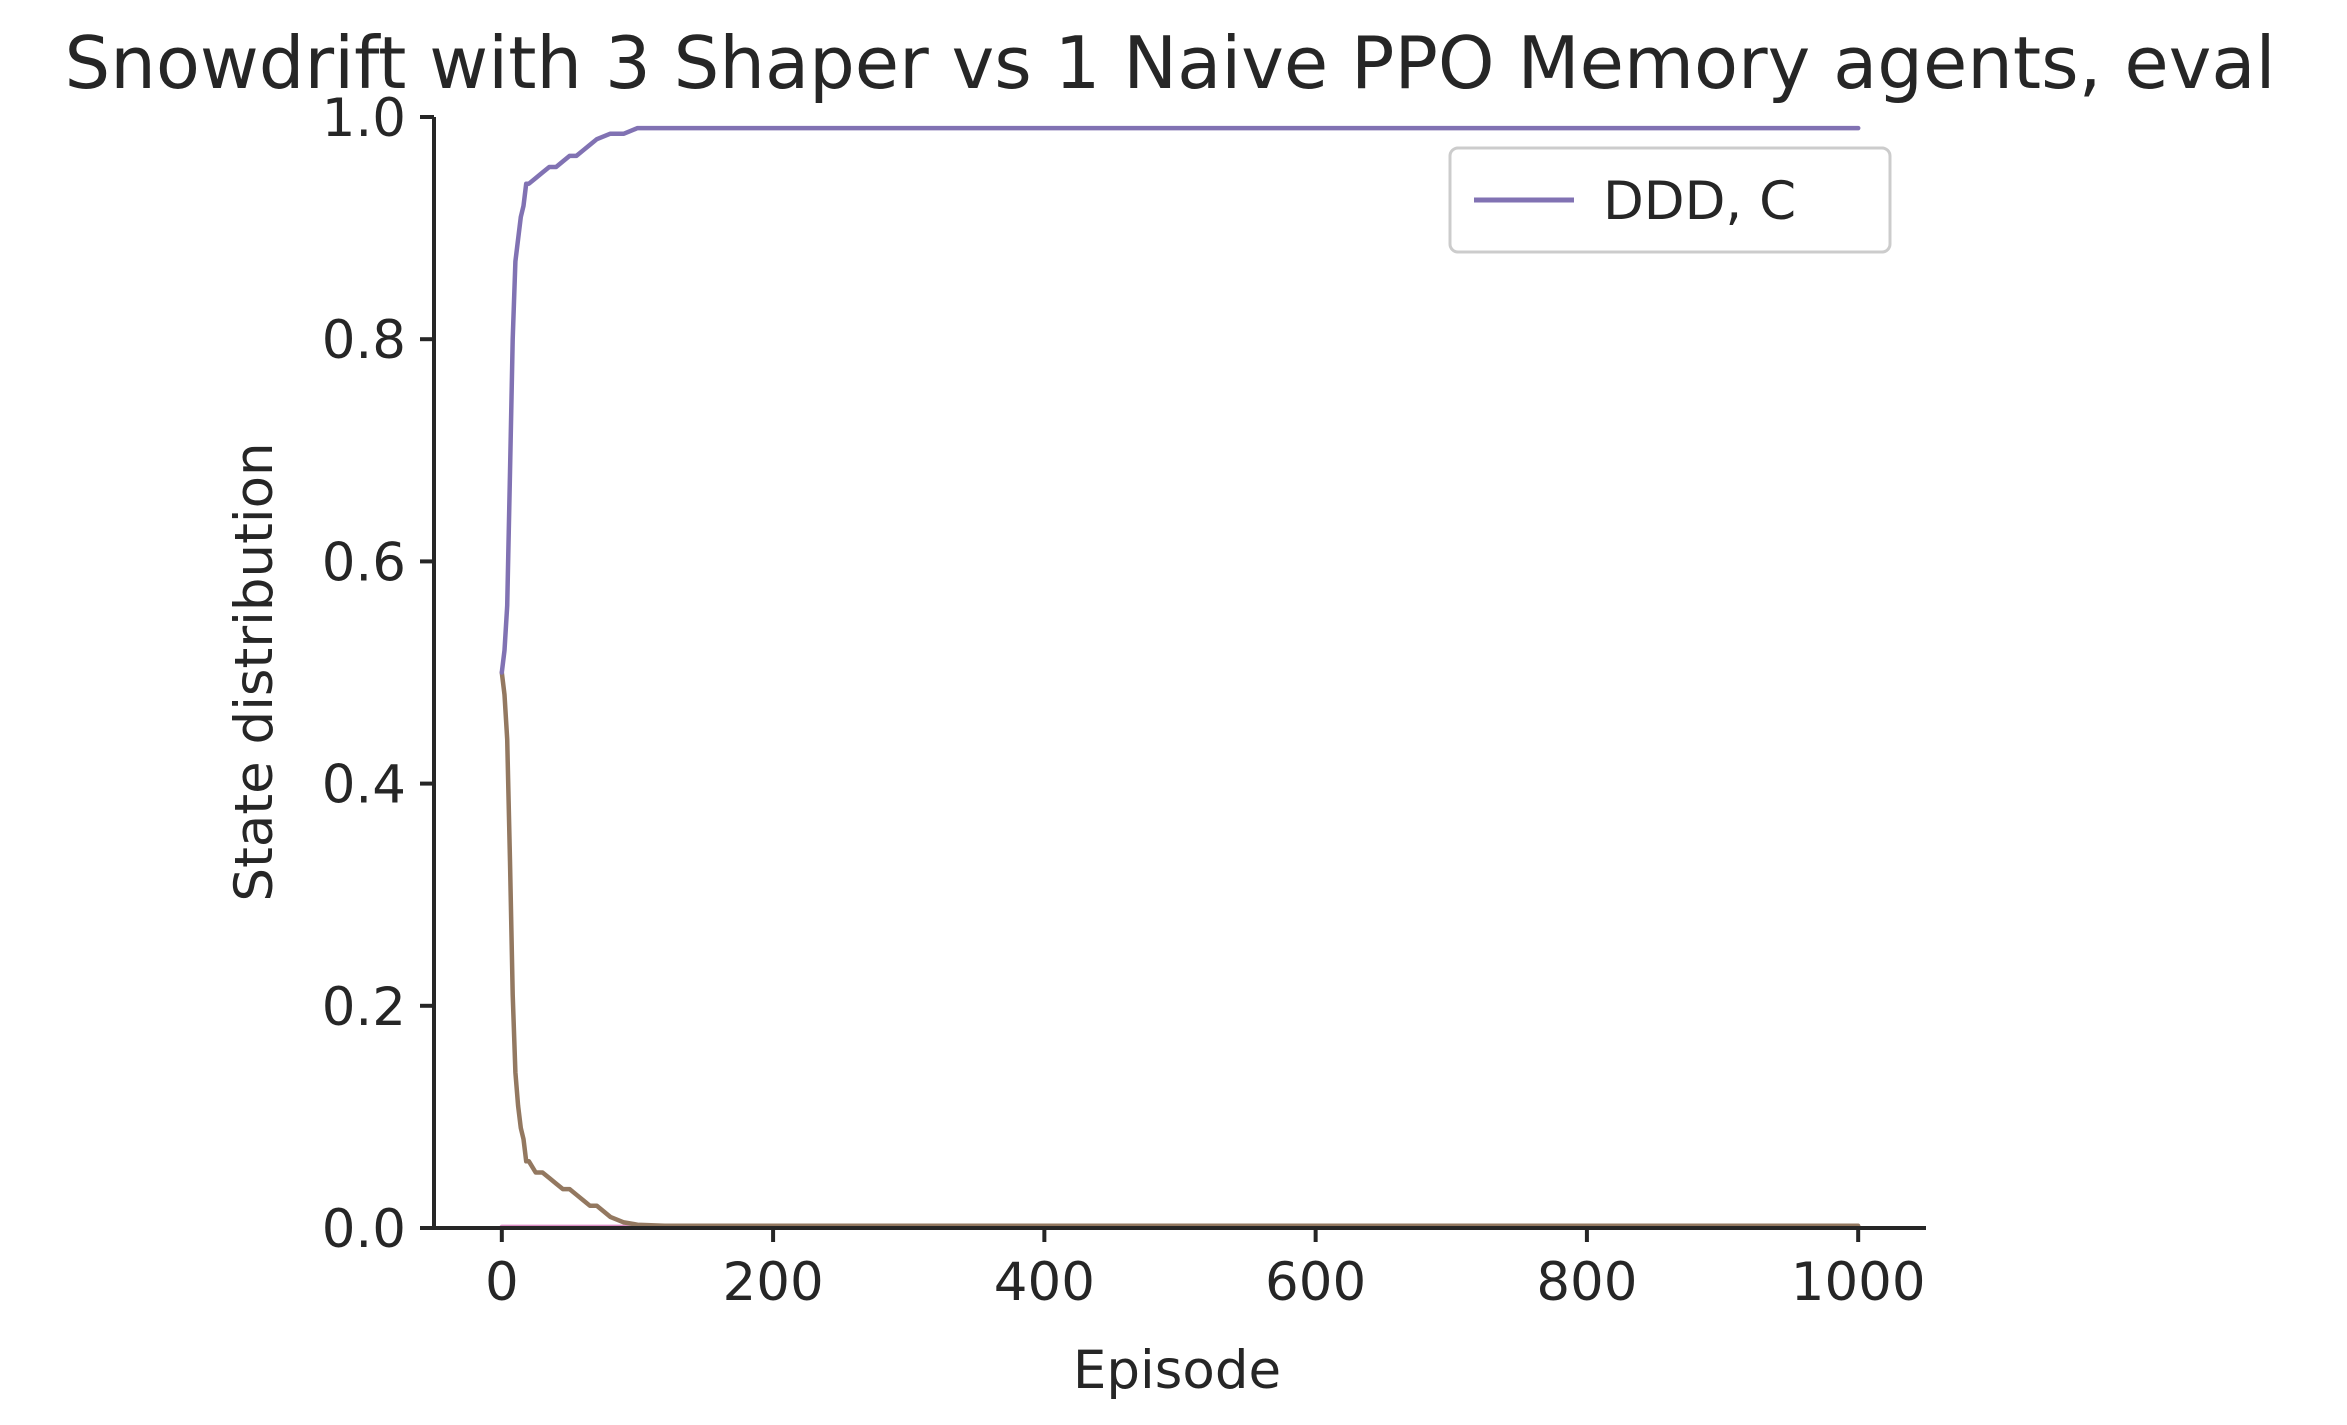 This screenshot has height=1425, width=2347. Describe the element at coordinates (364, 1229) in the screenshot. I see `y-tick-label: 0.0` at that location.